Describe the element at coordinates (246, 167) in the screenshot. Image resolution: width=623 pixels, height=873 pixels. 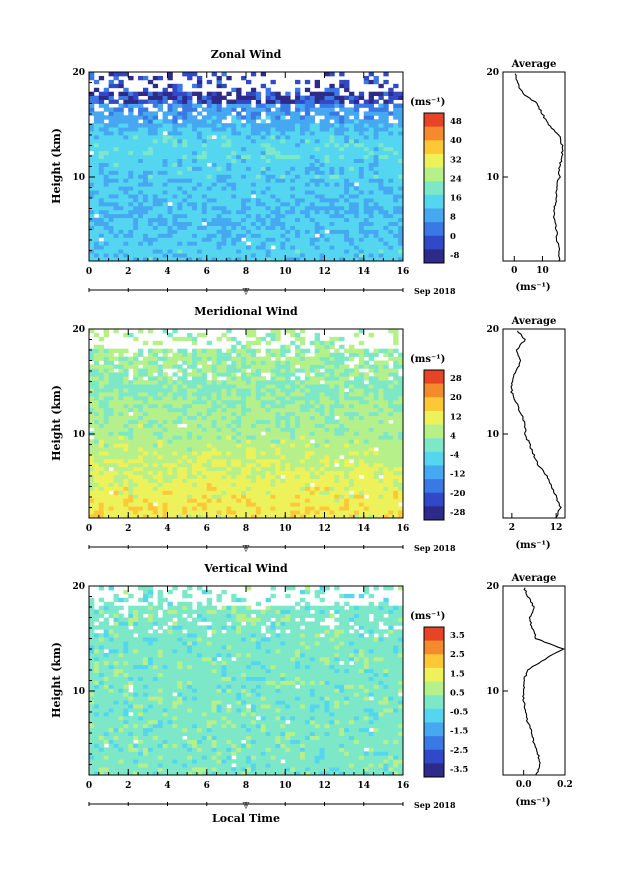
I see `heatmap-cells` at that location.